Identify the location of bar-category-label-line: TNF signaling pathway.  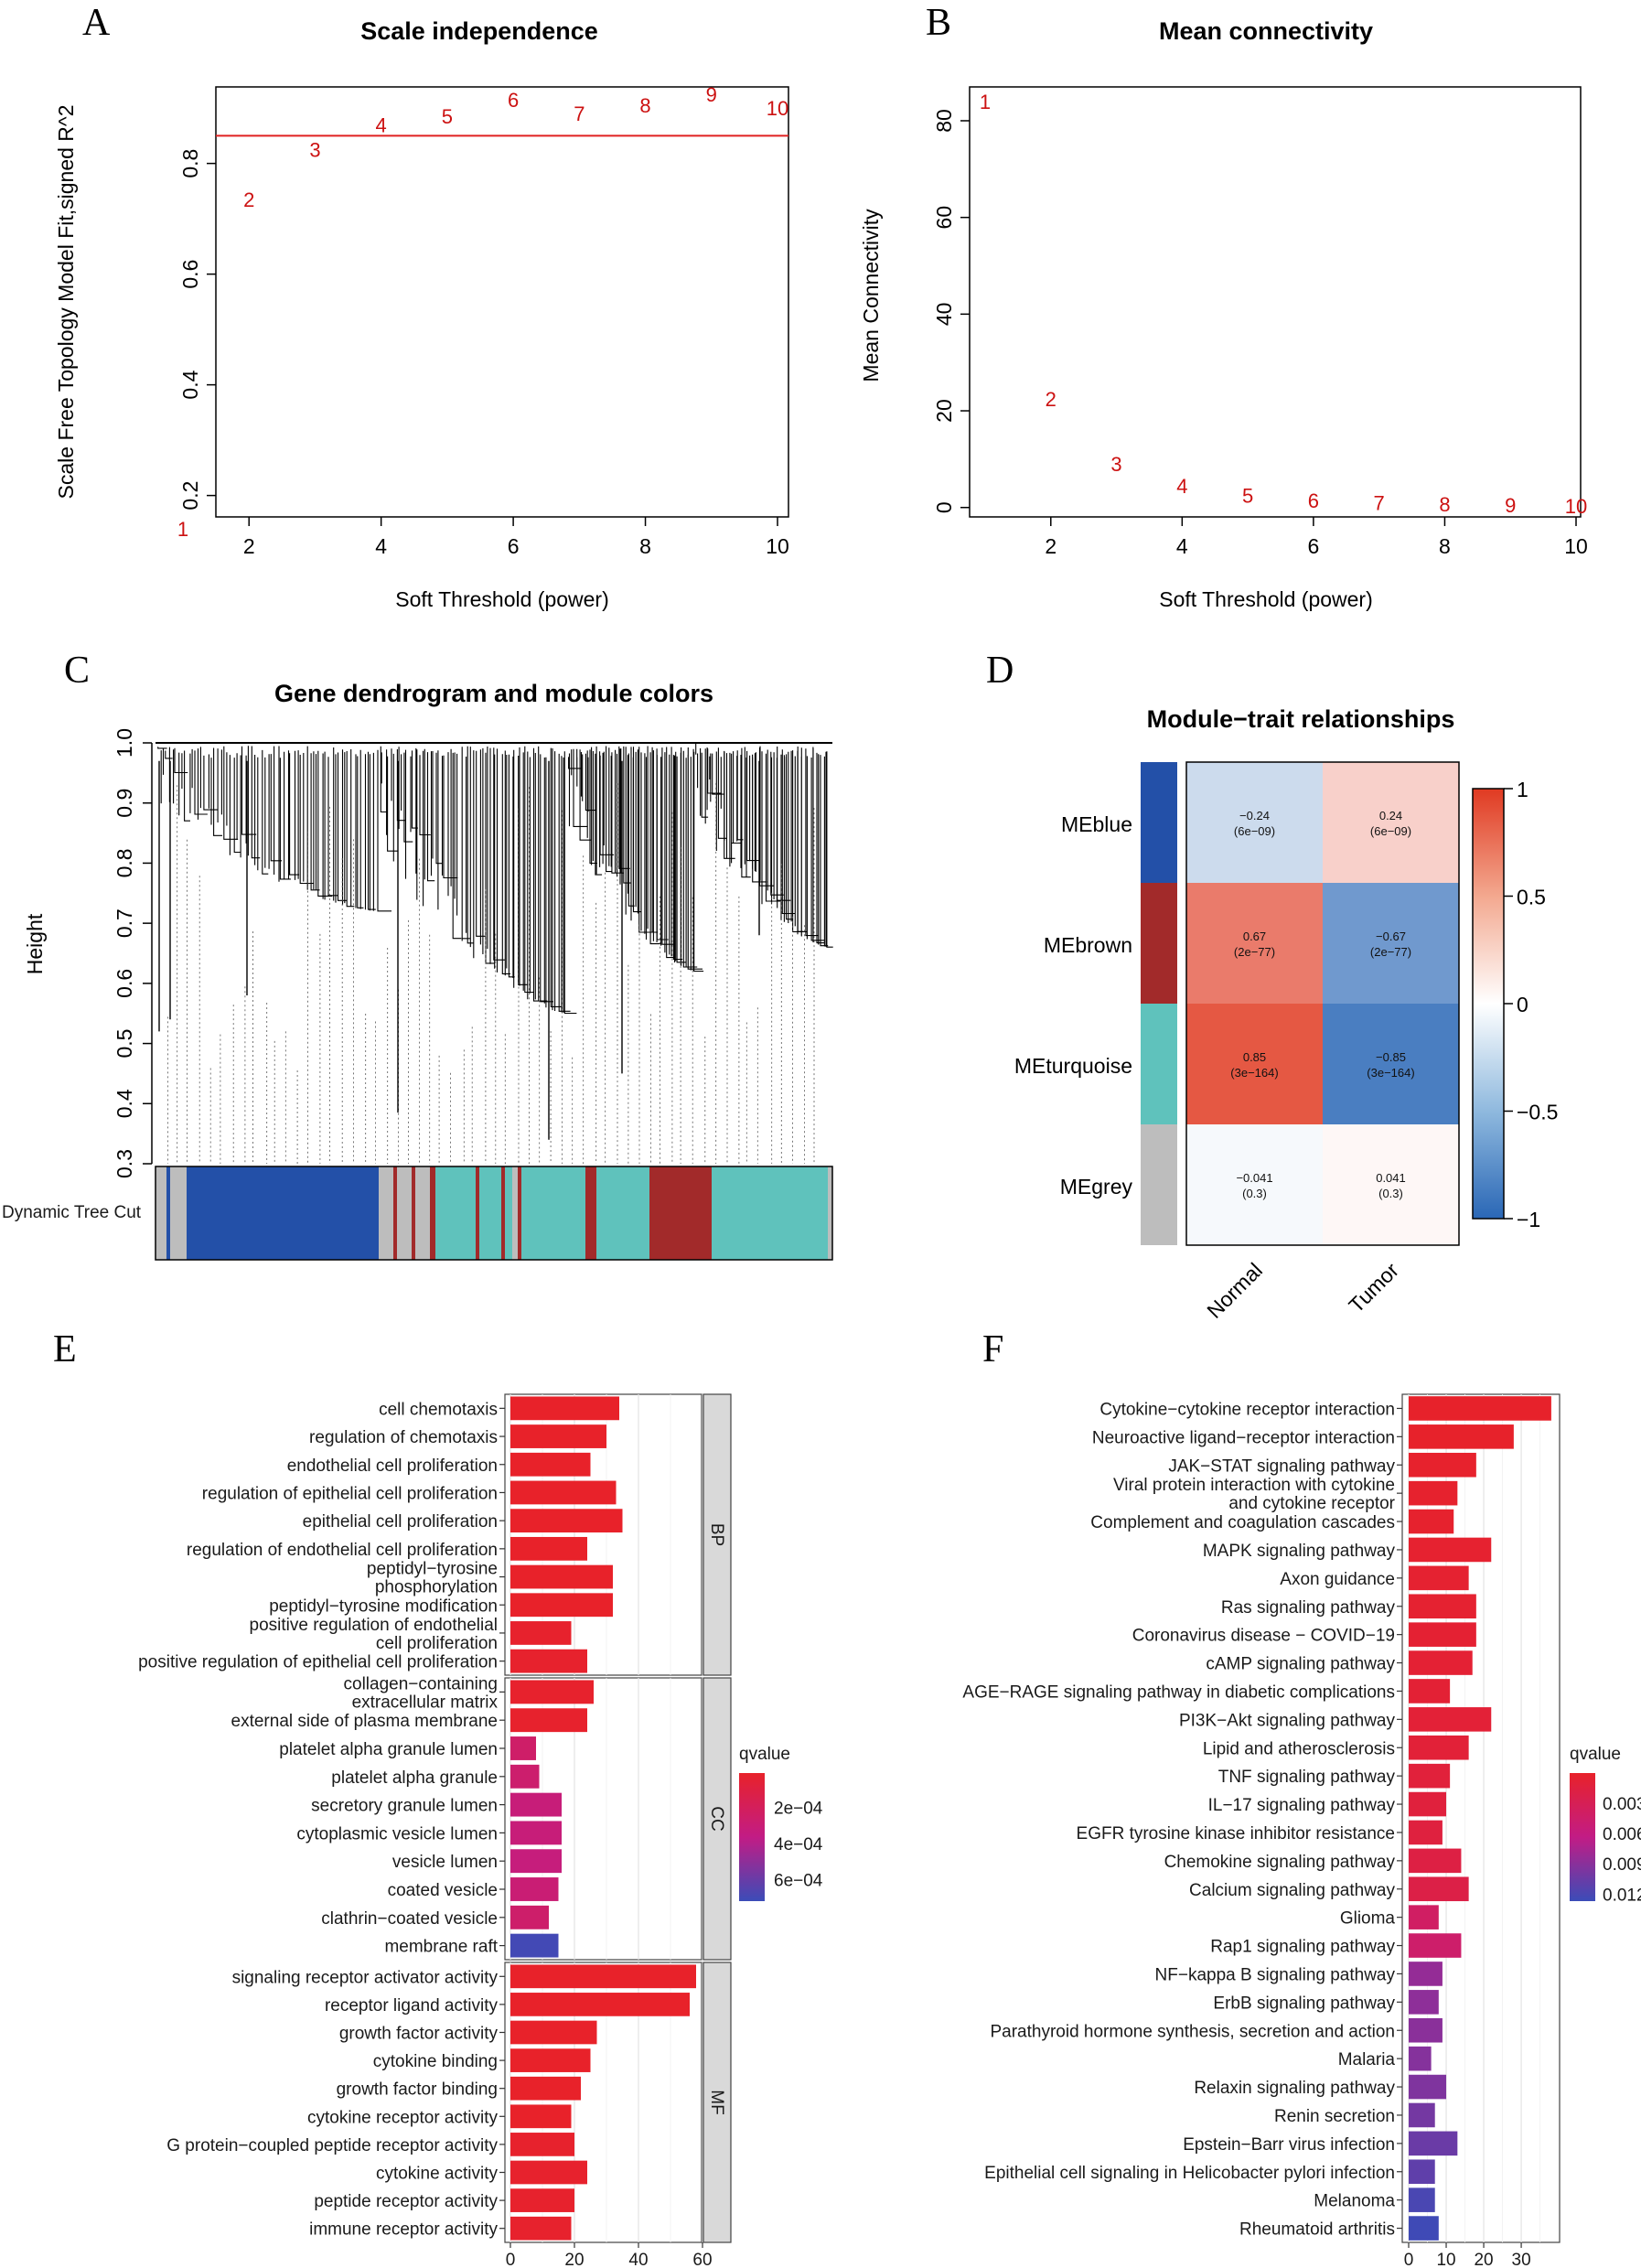
(1307, 1778).